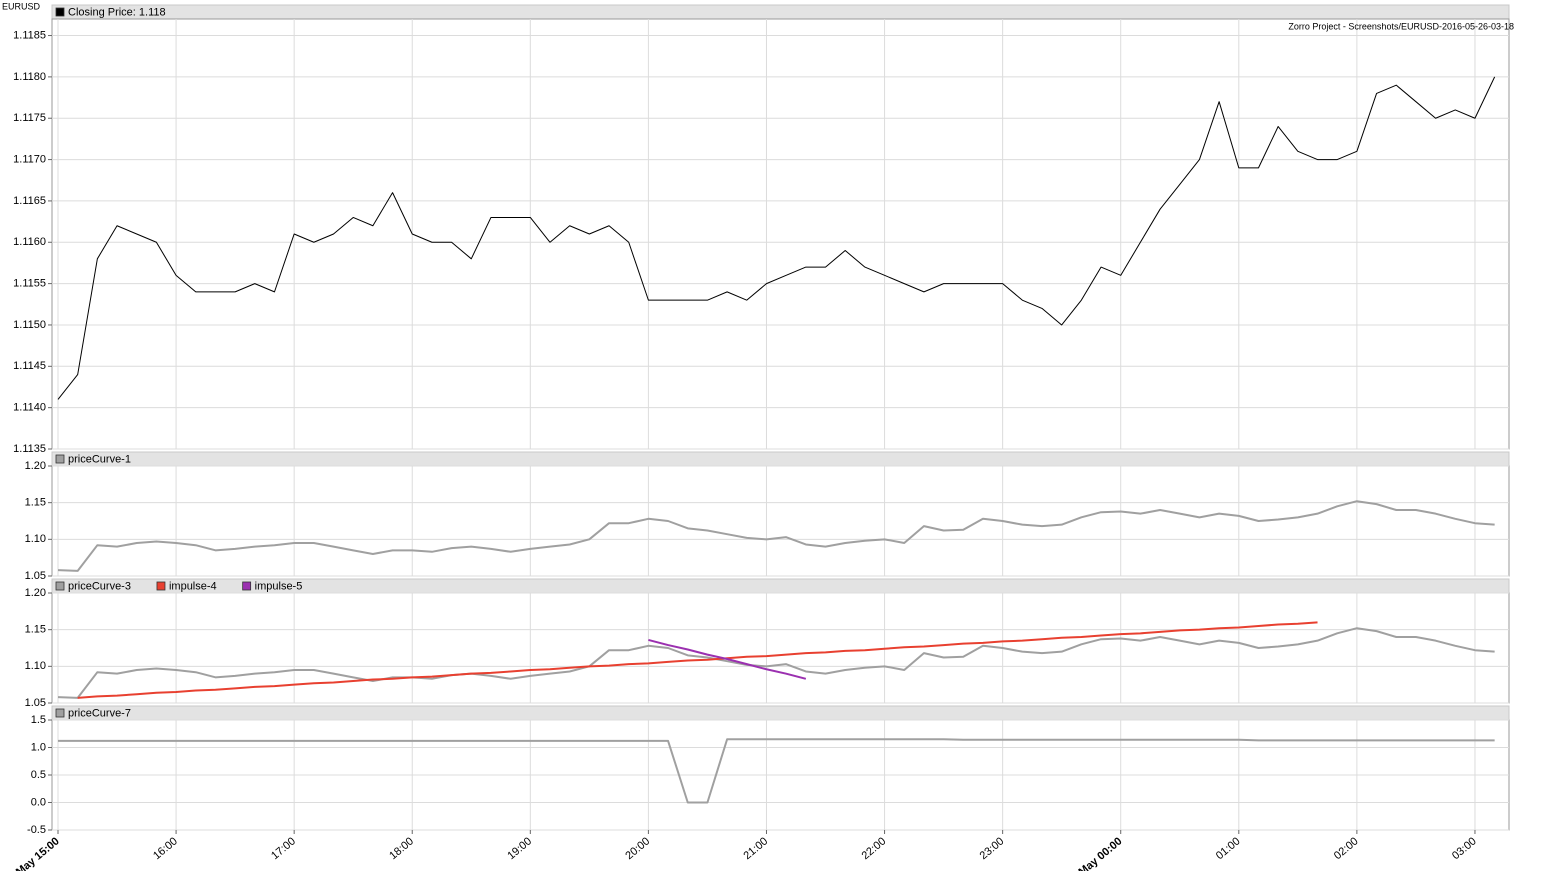 The height and width of the screenshot is (871, 1559). What do you see at coordinates (99, 459) in the screenshot?
I see `legend-label: priceCurve-1` at bounding box center [99, 459].